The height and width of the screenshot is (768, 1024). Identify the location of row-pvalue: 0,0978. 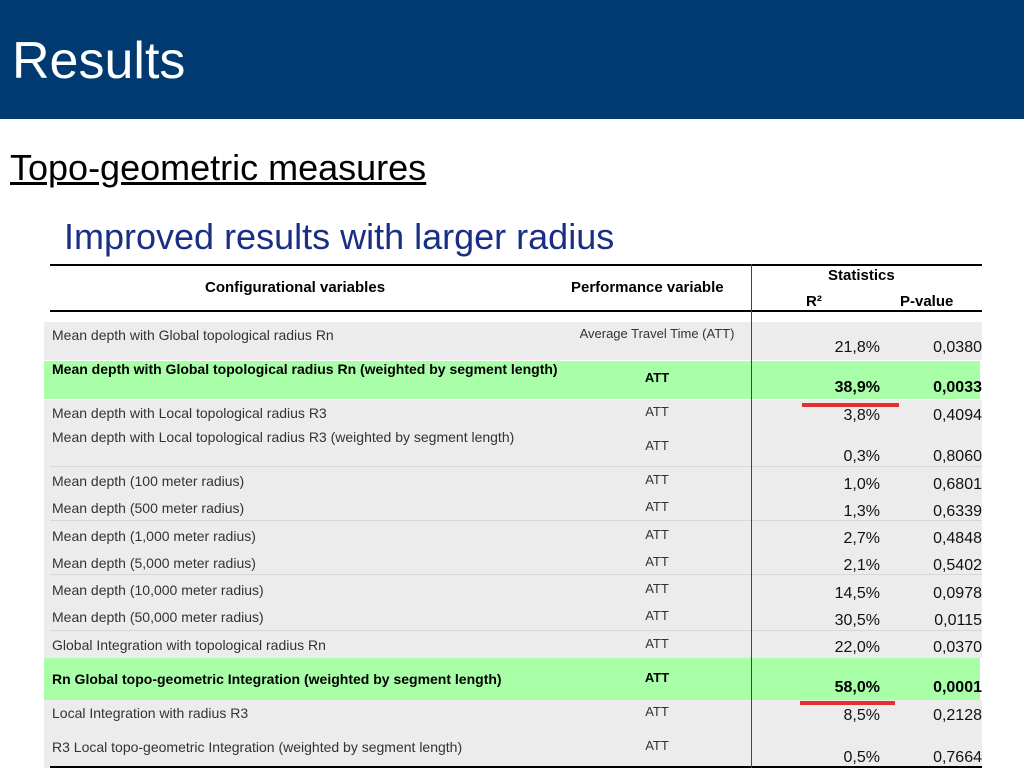
(957, 593).